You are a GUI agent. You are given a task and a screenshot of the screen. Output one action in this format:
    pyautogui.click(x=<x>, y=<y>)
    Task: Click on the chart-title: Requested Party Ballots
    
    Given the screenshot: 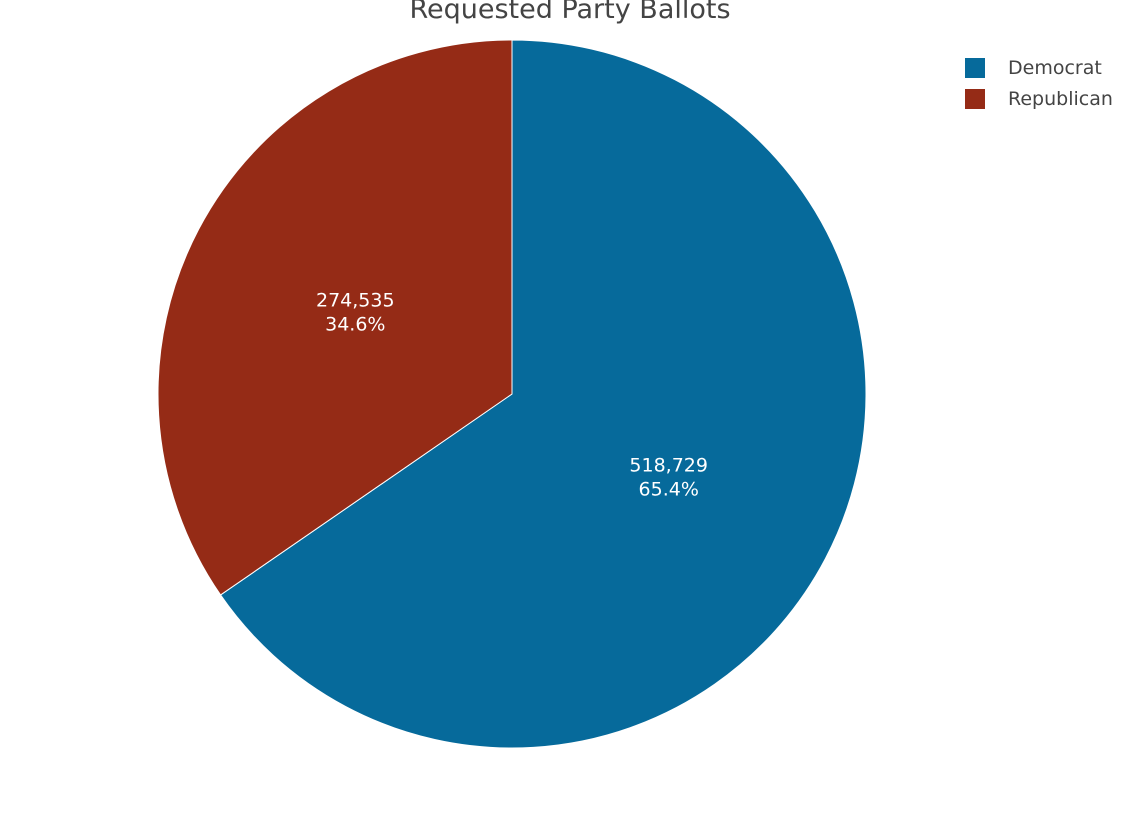 What is the action you would take?
    pyautogui.click(x=570, y=12)
    